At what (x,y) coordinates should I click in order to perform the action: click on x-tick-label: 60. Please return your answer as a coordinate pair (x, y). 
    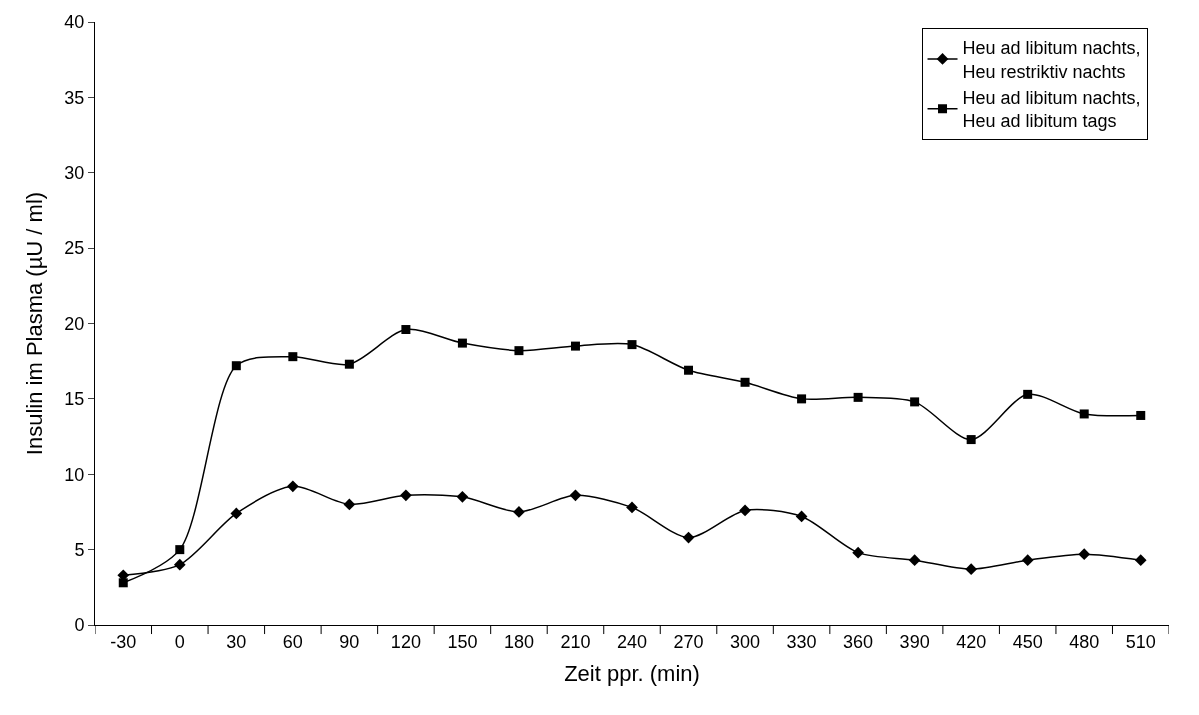
    Looking at the image, I should click on (292, 641).